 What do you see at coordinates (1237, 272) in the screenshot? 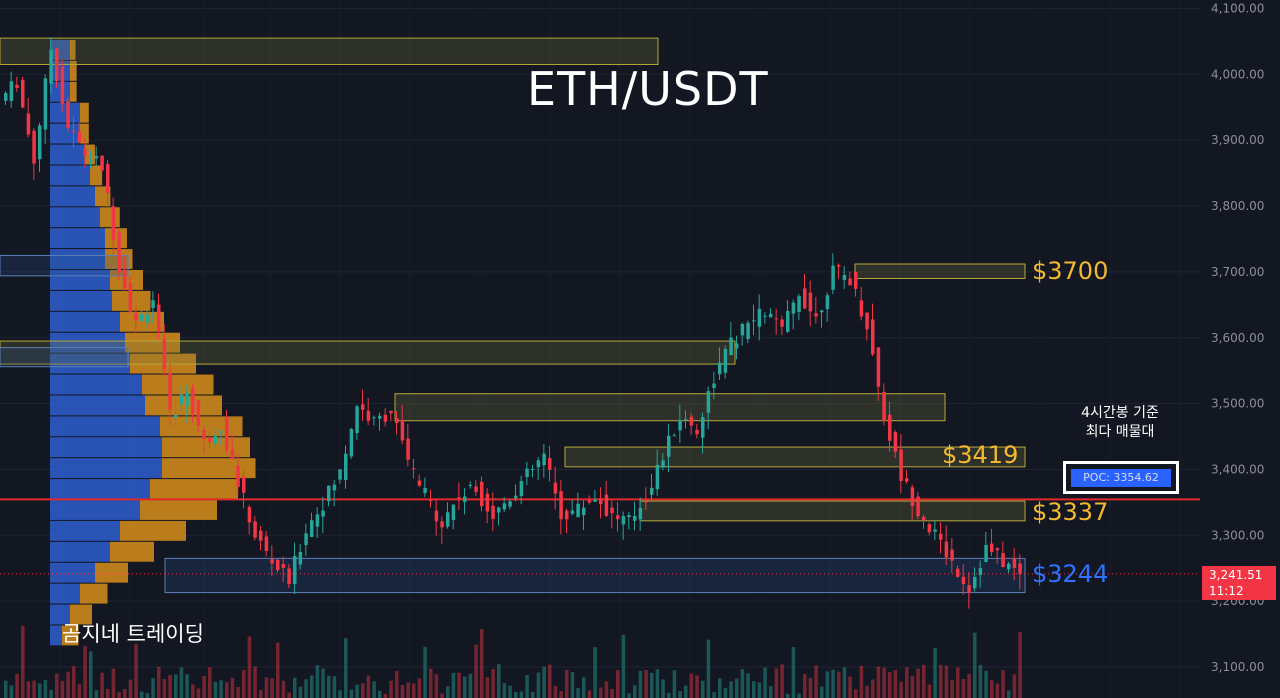
I see `y-tick-label: 3,700.00` at bounding box center [1237, 272].